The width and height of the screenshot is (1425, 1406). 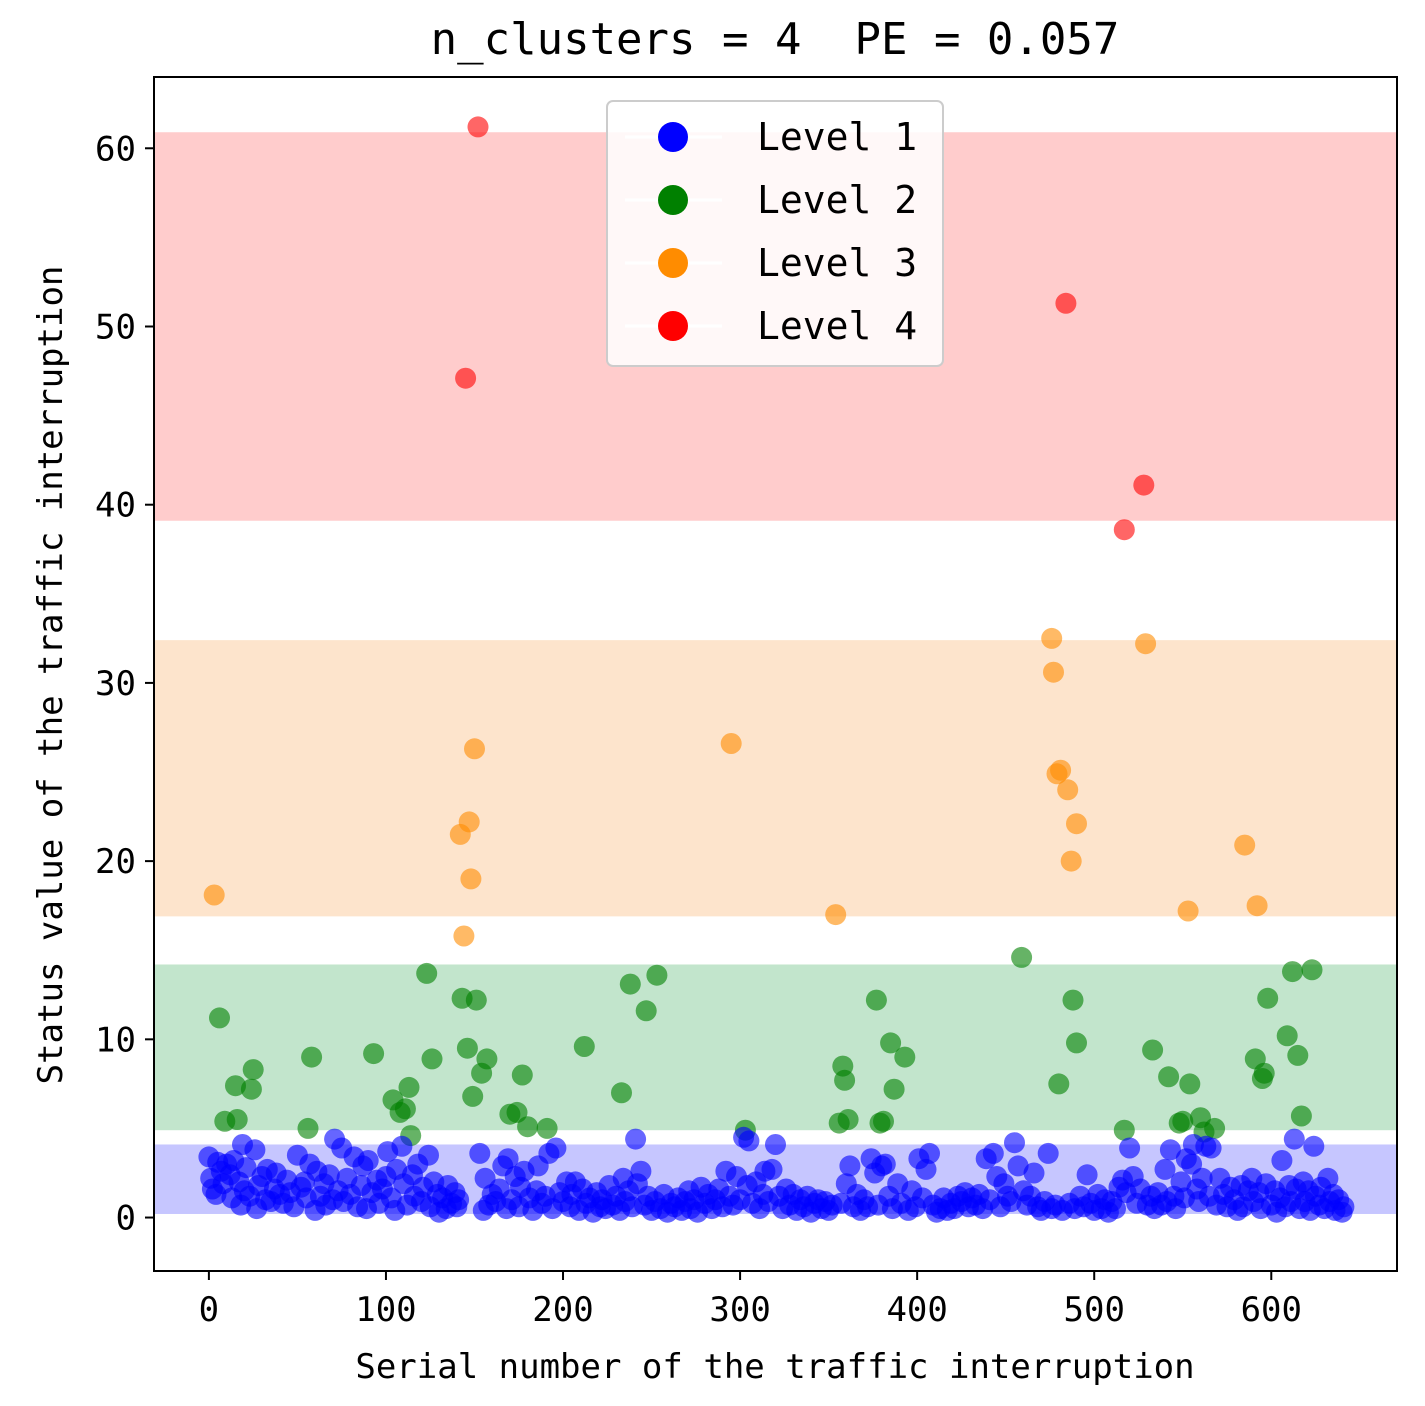 I want to click on x-tick-label: 0, so click(x=209, y=1310).